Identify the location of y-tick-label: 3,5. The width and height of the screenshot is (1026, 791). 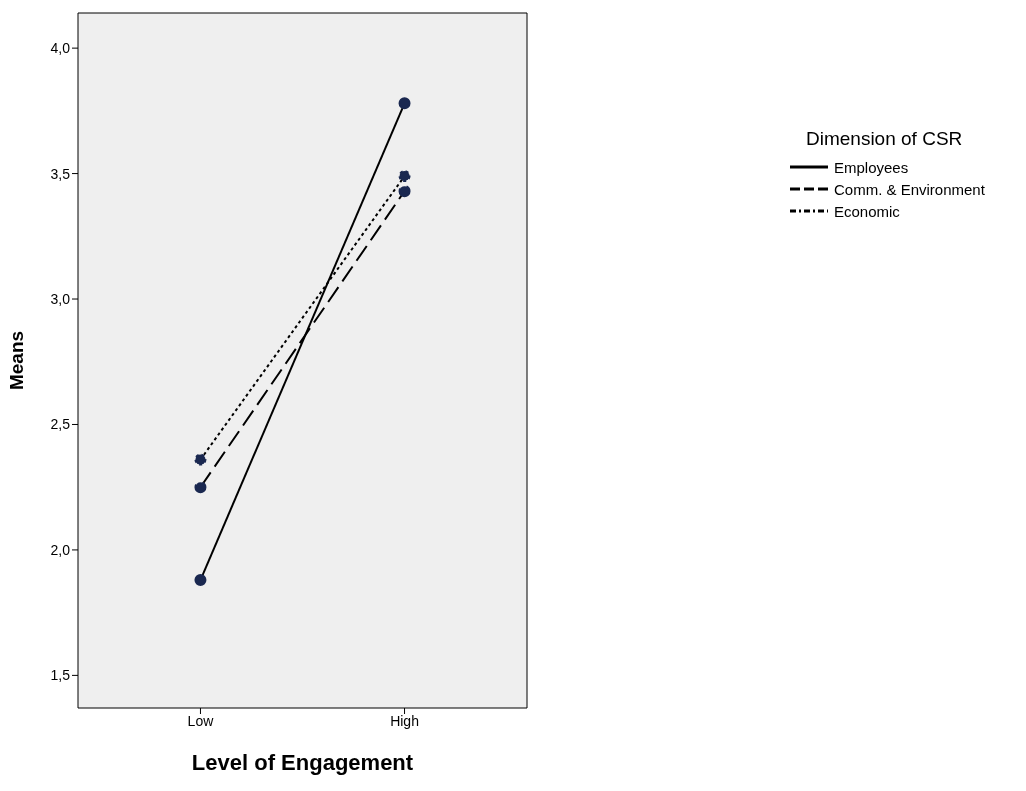
(60, 173).